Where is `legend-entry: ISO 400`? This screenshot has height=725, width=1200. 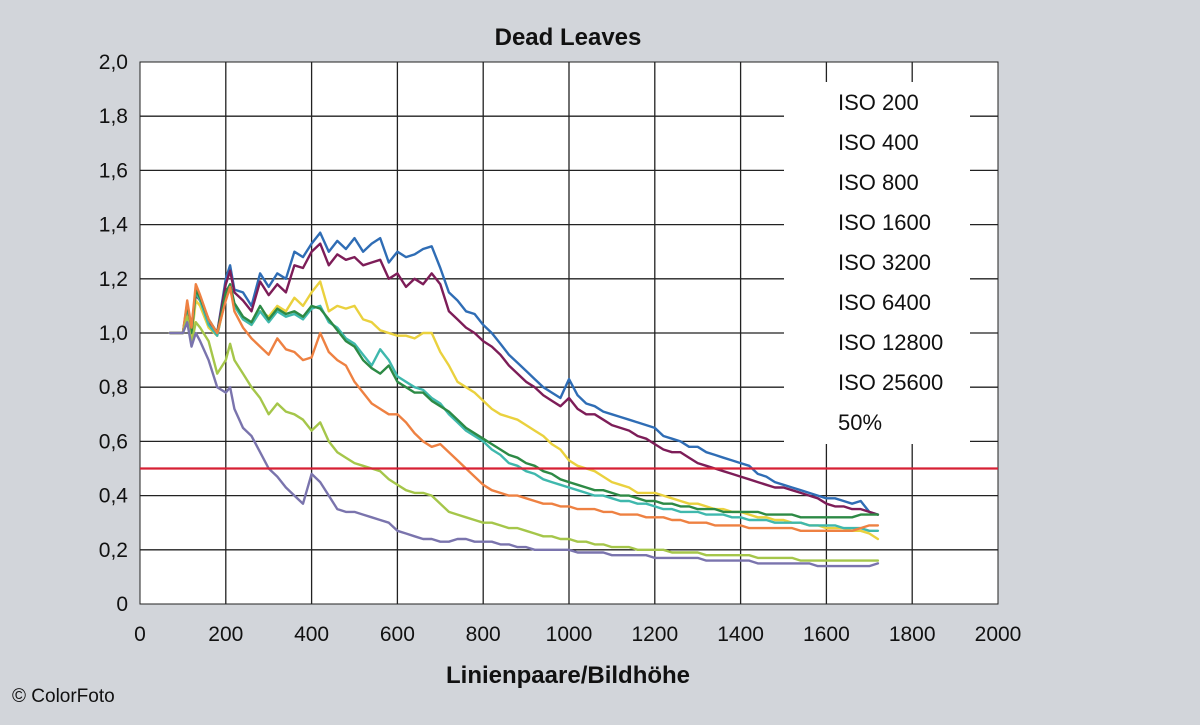 legend-entry: ISO 400 is located at coordinates (878, 142).